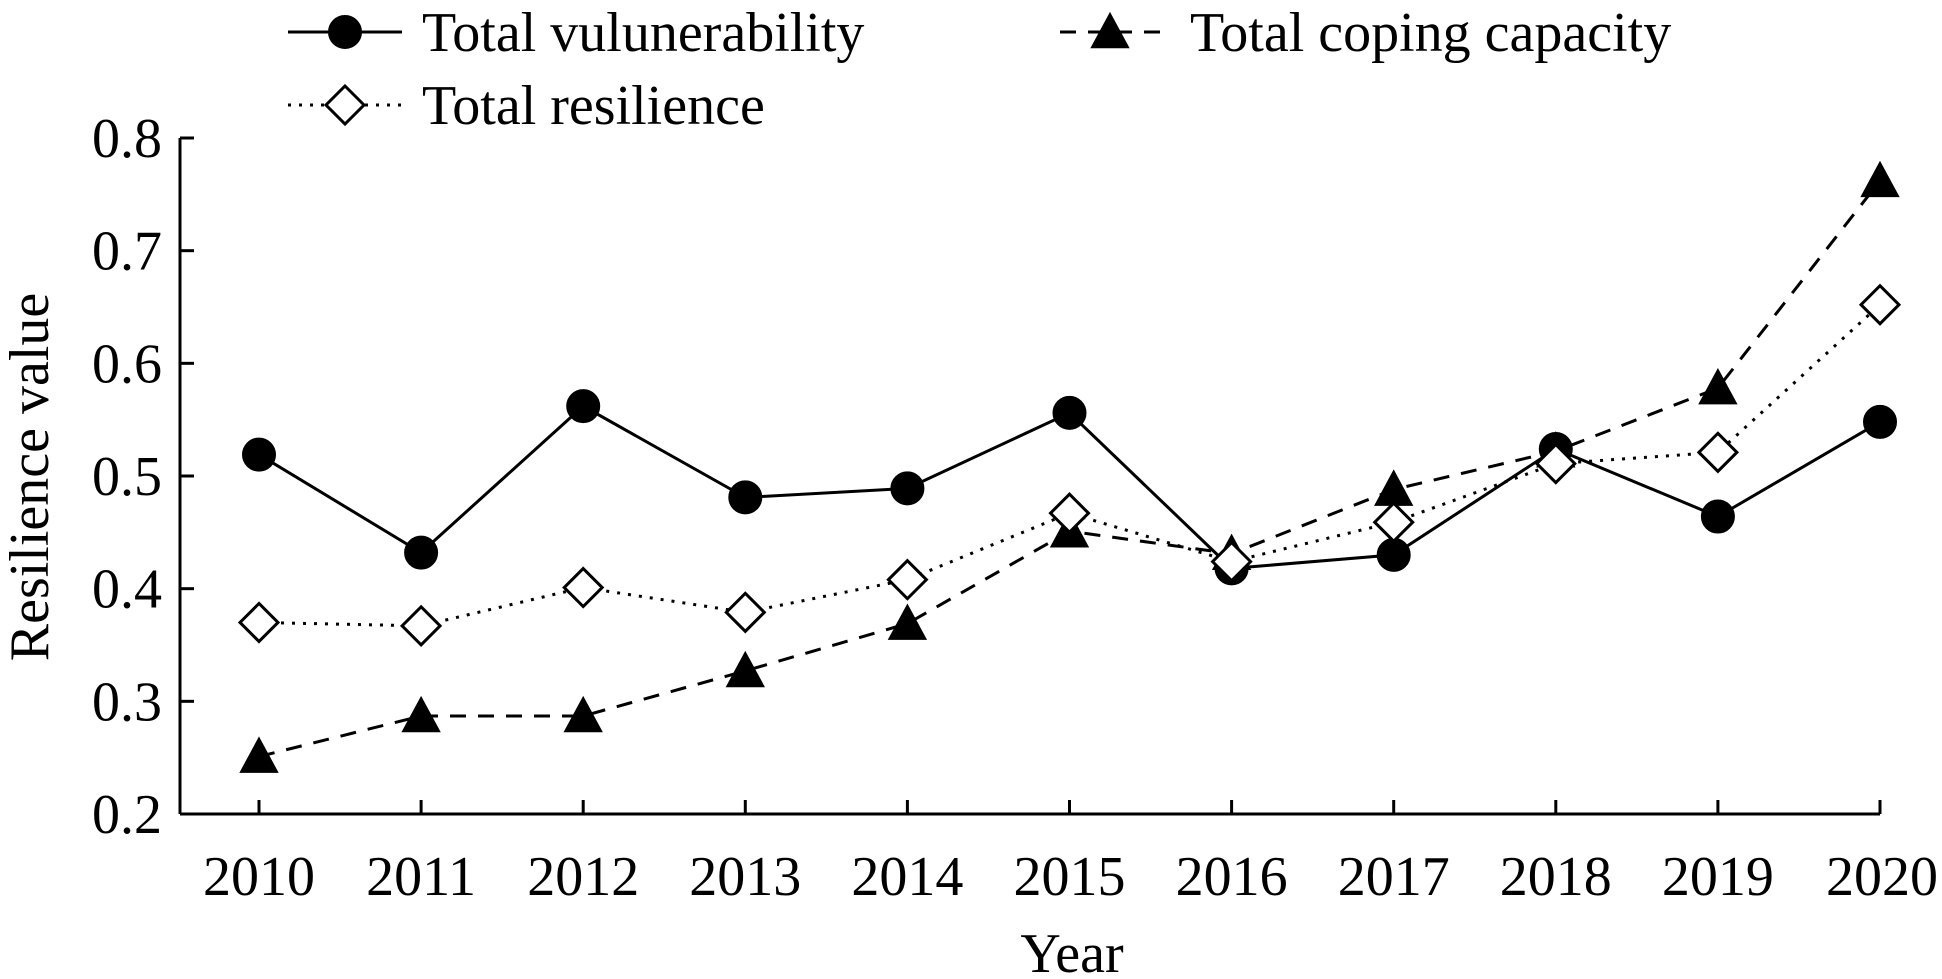 This screenshot has width=1942, height=979. Describe the element at coordinates (127, 252) in the screenshot. I see `y-tick-label-5: 0.7` at that location.